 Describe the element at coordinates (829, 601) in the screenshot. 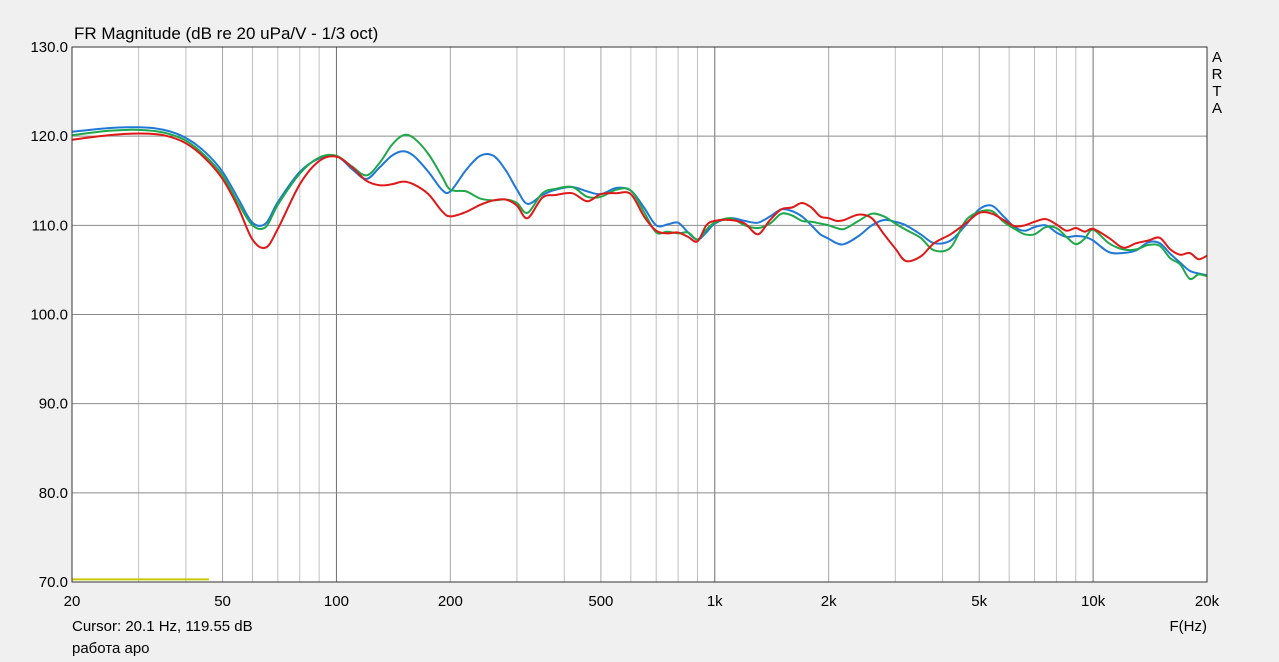

I see `x-tick-label: 2k` at that location.